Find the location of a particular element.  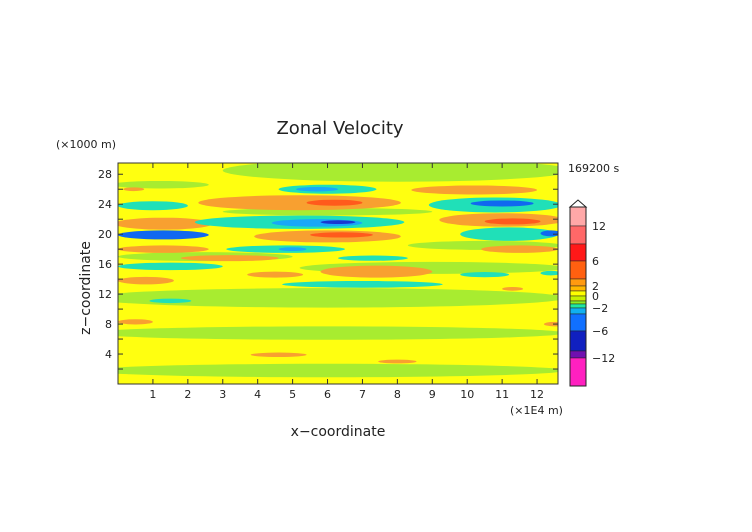

y-tick-label: 24 is located at coordinates (105, 204).